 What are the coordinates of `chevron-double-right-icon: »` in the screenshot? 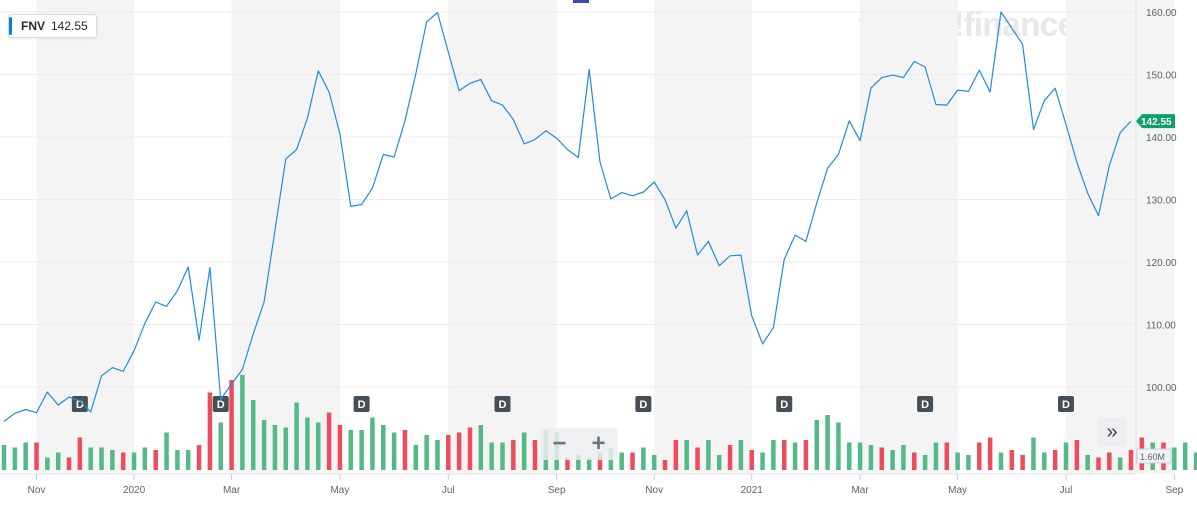 It's located at (1112, 432).